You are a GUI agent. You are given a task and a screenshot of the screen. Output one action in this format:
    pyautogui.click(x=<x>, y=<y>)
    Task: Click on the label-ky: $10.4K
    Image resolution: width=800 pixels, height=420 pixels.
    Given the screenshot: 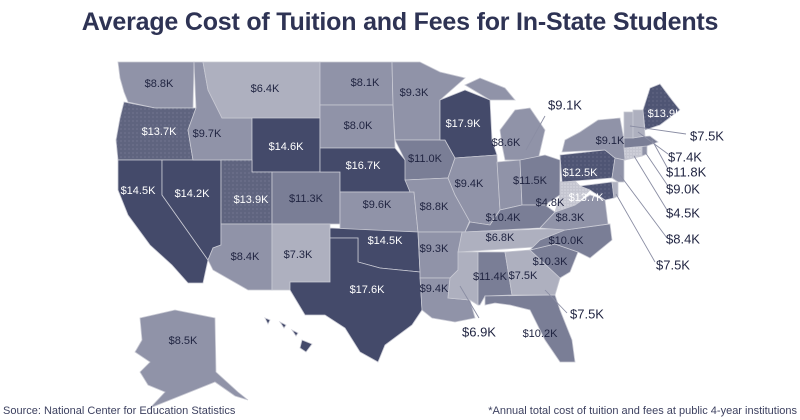 What is the action you would take?
    pyautogui.click(x=504, y=218)
    